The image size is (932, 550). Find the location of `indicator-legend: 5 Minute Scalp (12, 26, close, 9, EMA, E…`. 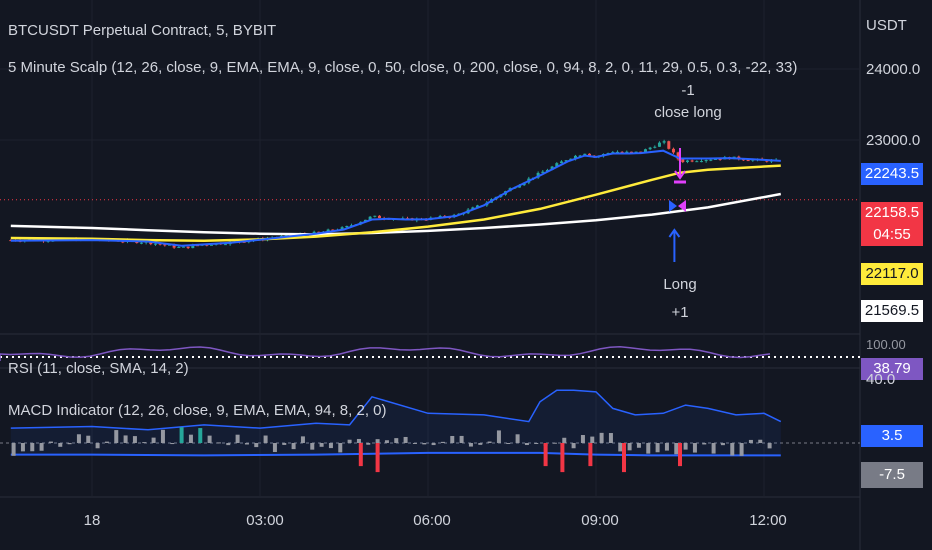

indicator-legend: 5 Minute Scalp (12, 26, close, 9, EMA, E… is located at coordinates (403, 67).